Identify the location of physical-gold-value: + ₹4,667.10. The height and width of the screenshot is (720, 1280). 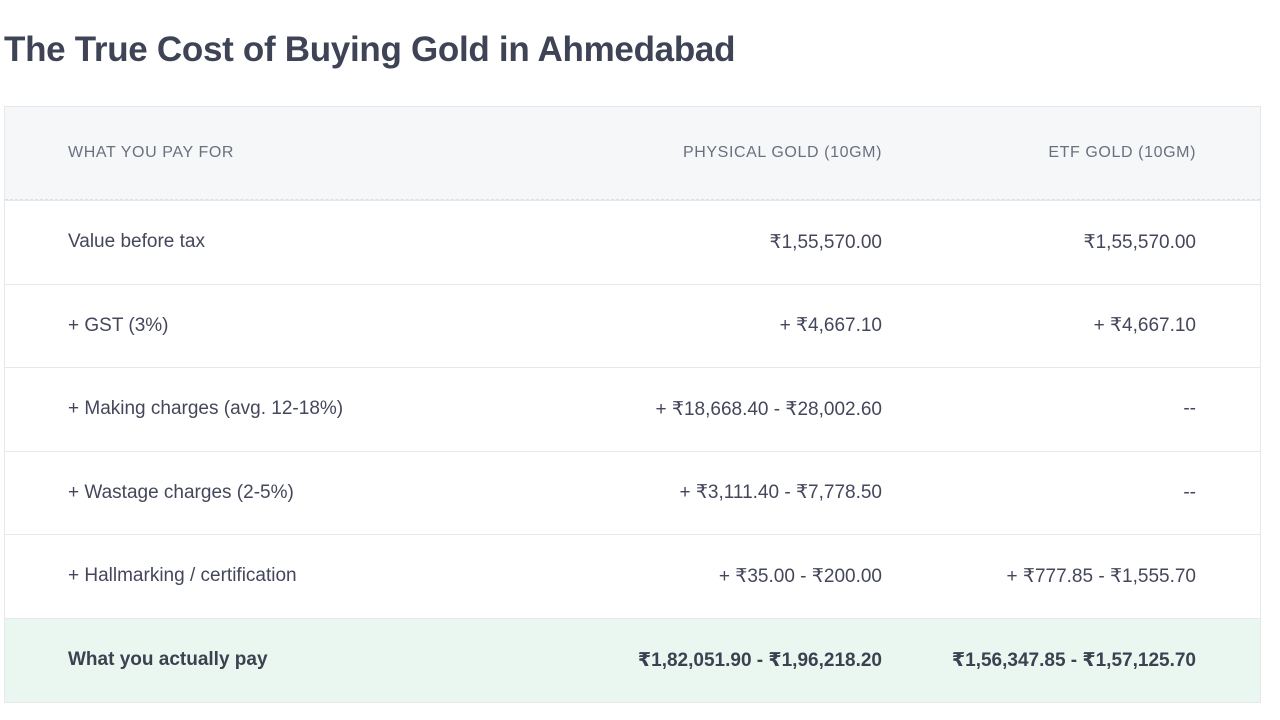
(830, 326).